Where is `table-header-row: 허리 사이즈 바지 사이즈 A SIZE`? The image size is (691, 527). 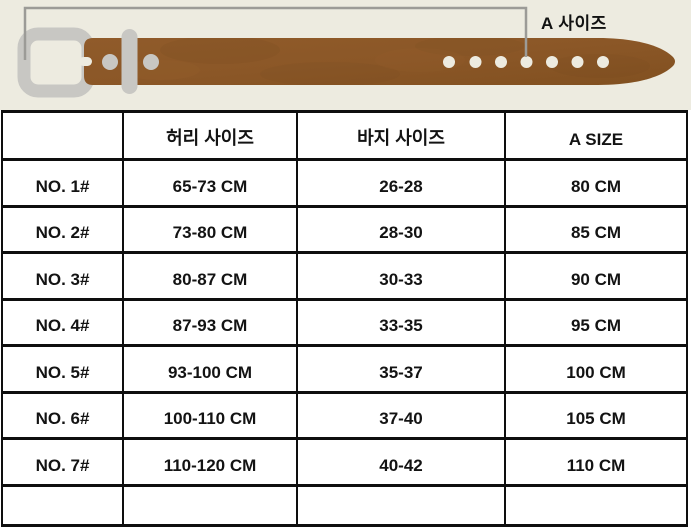
table-header-row: 허리 사이즈 바지 사이즈 A SIZE is located at coordinates (344, 135).